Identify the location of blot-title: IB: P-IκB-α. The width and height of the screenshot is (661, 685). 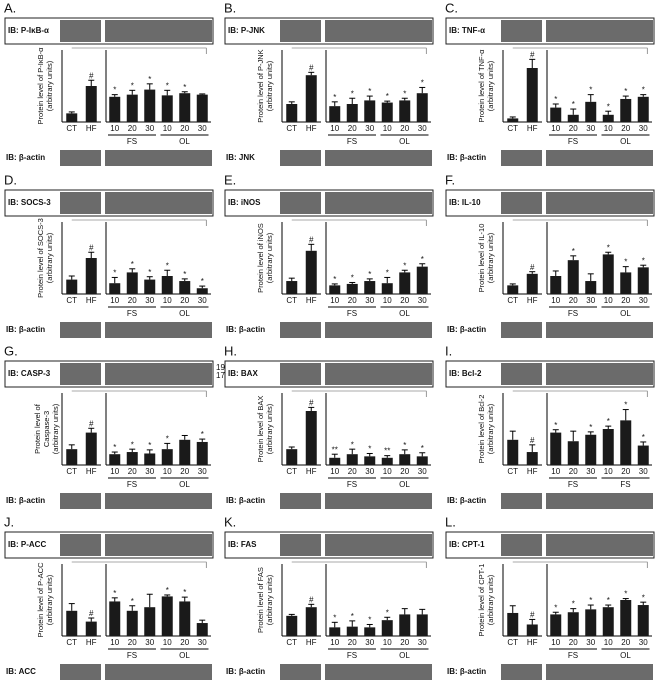
(28, 30).